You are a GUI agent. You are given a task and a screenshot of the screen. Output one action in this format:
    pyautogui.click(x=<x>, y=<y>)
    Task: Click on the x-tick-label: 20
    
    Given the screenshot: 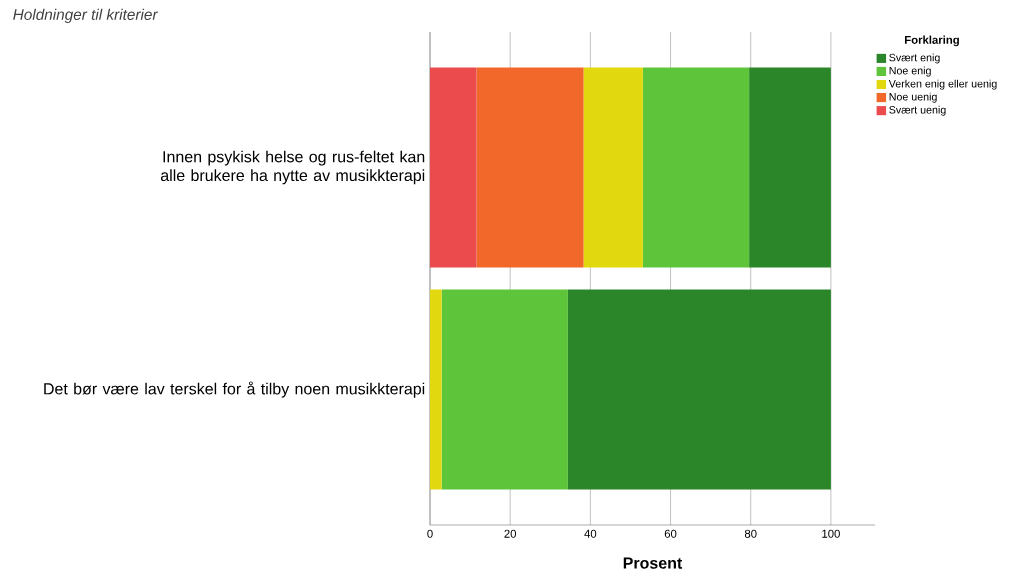 What is the action you would take?
    pyautogui.click(x=510, y=533)
    